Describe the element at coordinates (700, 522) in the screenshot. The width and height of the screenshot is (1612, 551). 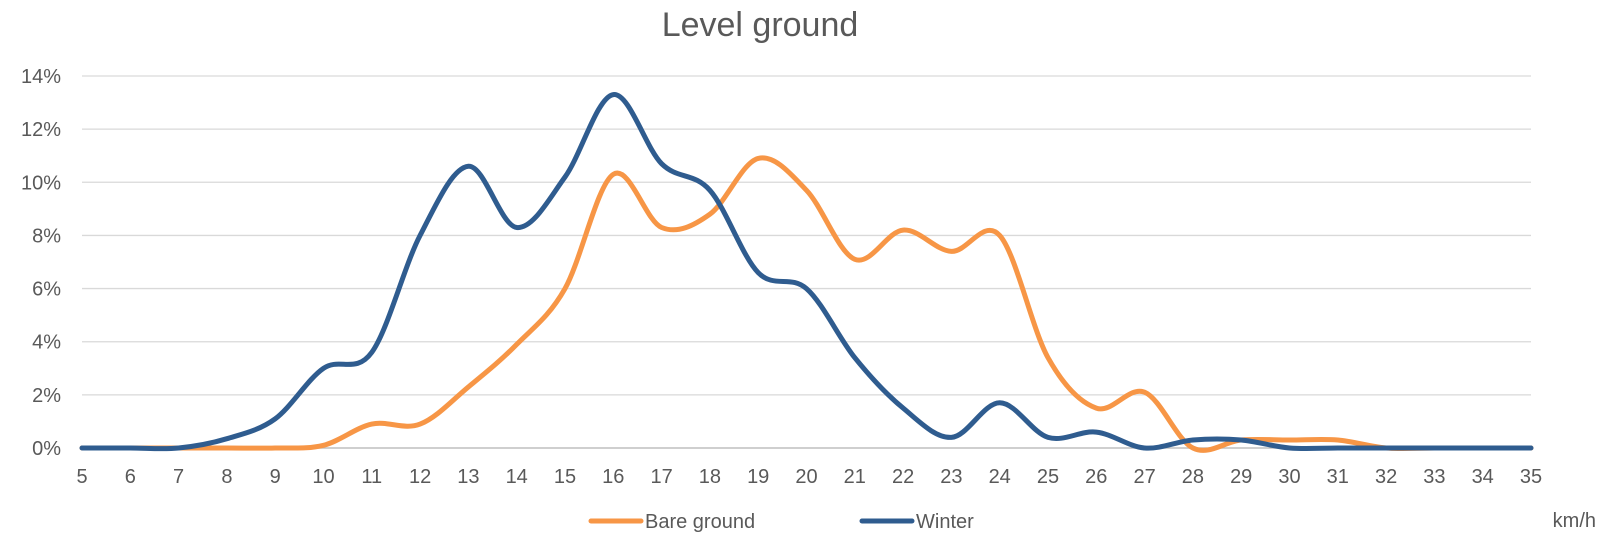
I see `legend-label-bare-ground: Bare ground` at that location.